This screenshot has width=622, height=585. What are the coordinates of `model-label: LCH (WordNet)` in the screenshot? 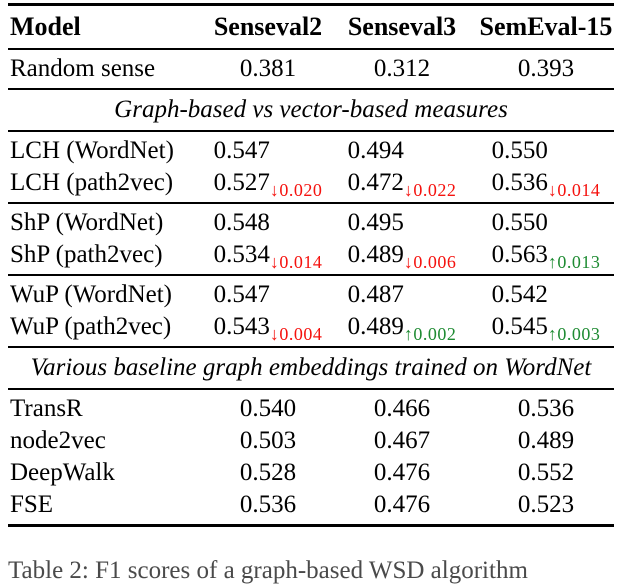 It's located at (92, 150).